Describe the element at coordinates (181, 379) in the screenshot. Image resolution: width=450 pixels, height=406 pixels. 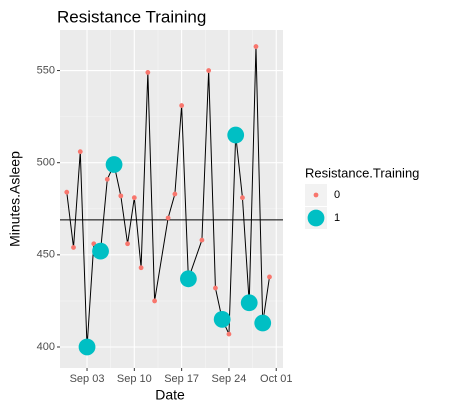
I see `x-tick-label: Sep 17` at that location.